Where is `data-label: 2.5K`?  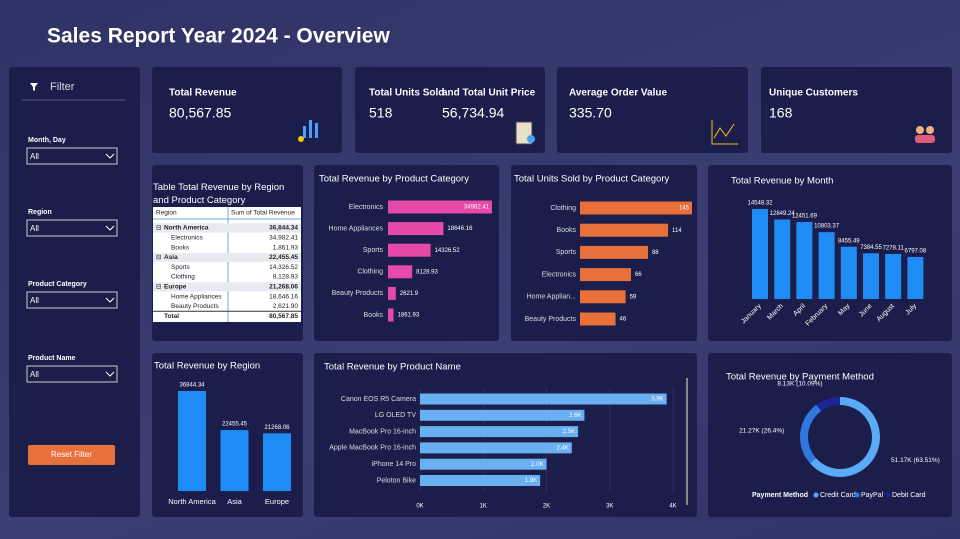 data-label: 2.5K is located at coordinates (569, 432).